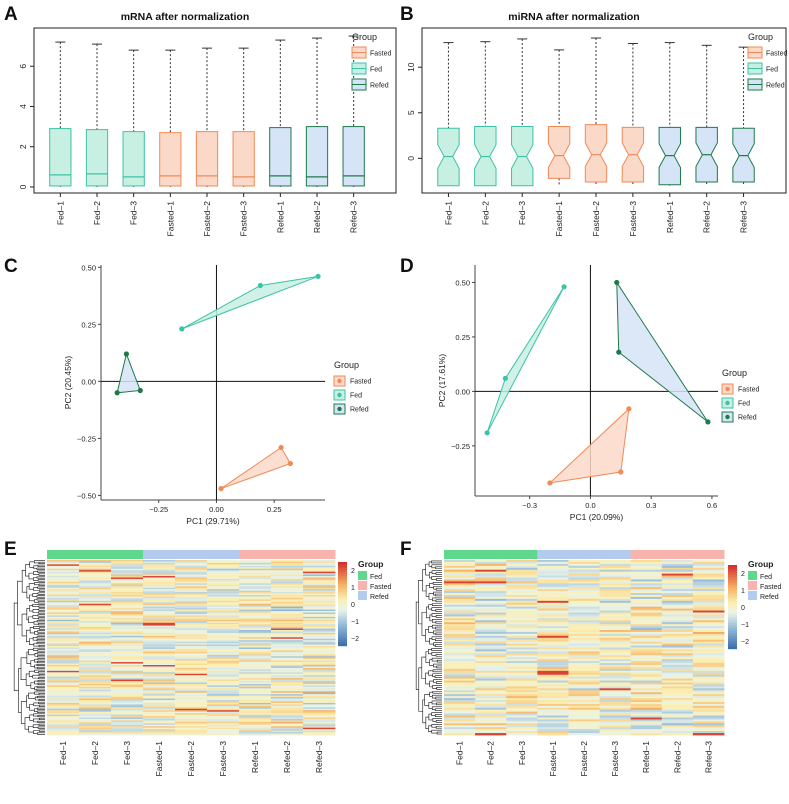 The image size is (789, 804). I want to click on x-tick-label: Fasted–3, so click(244, 219).